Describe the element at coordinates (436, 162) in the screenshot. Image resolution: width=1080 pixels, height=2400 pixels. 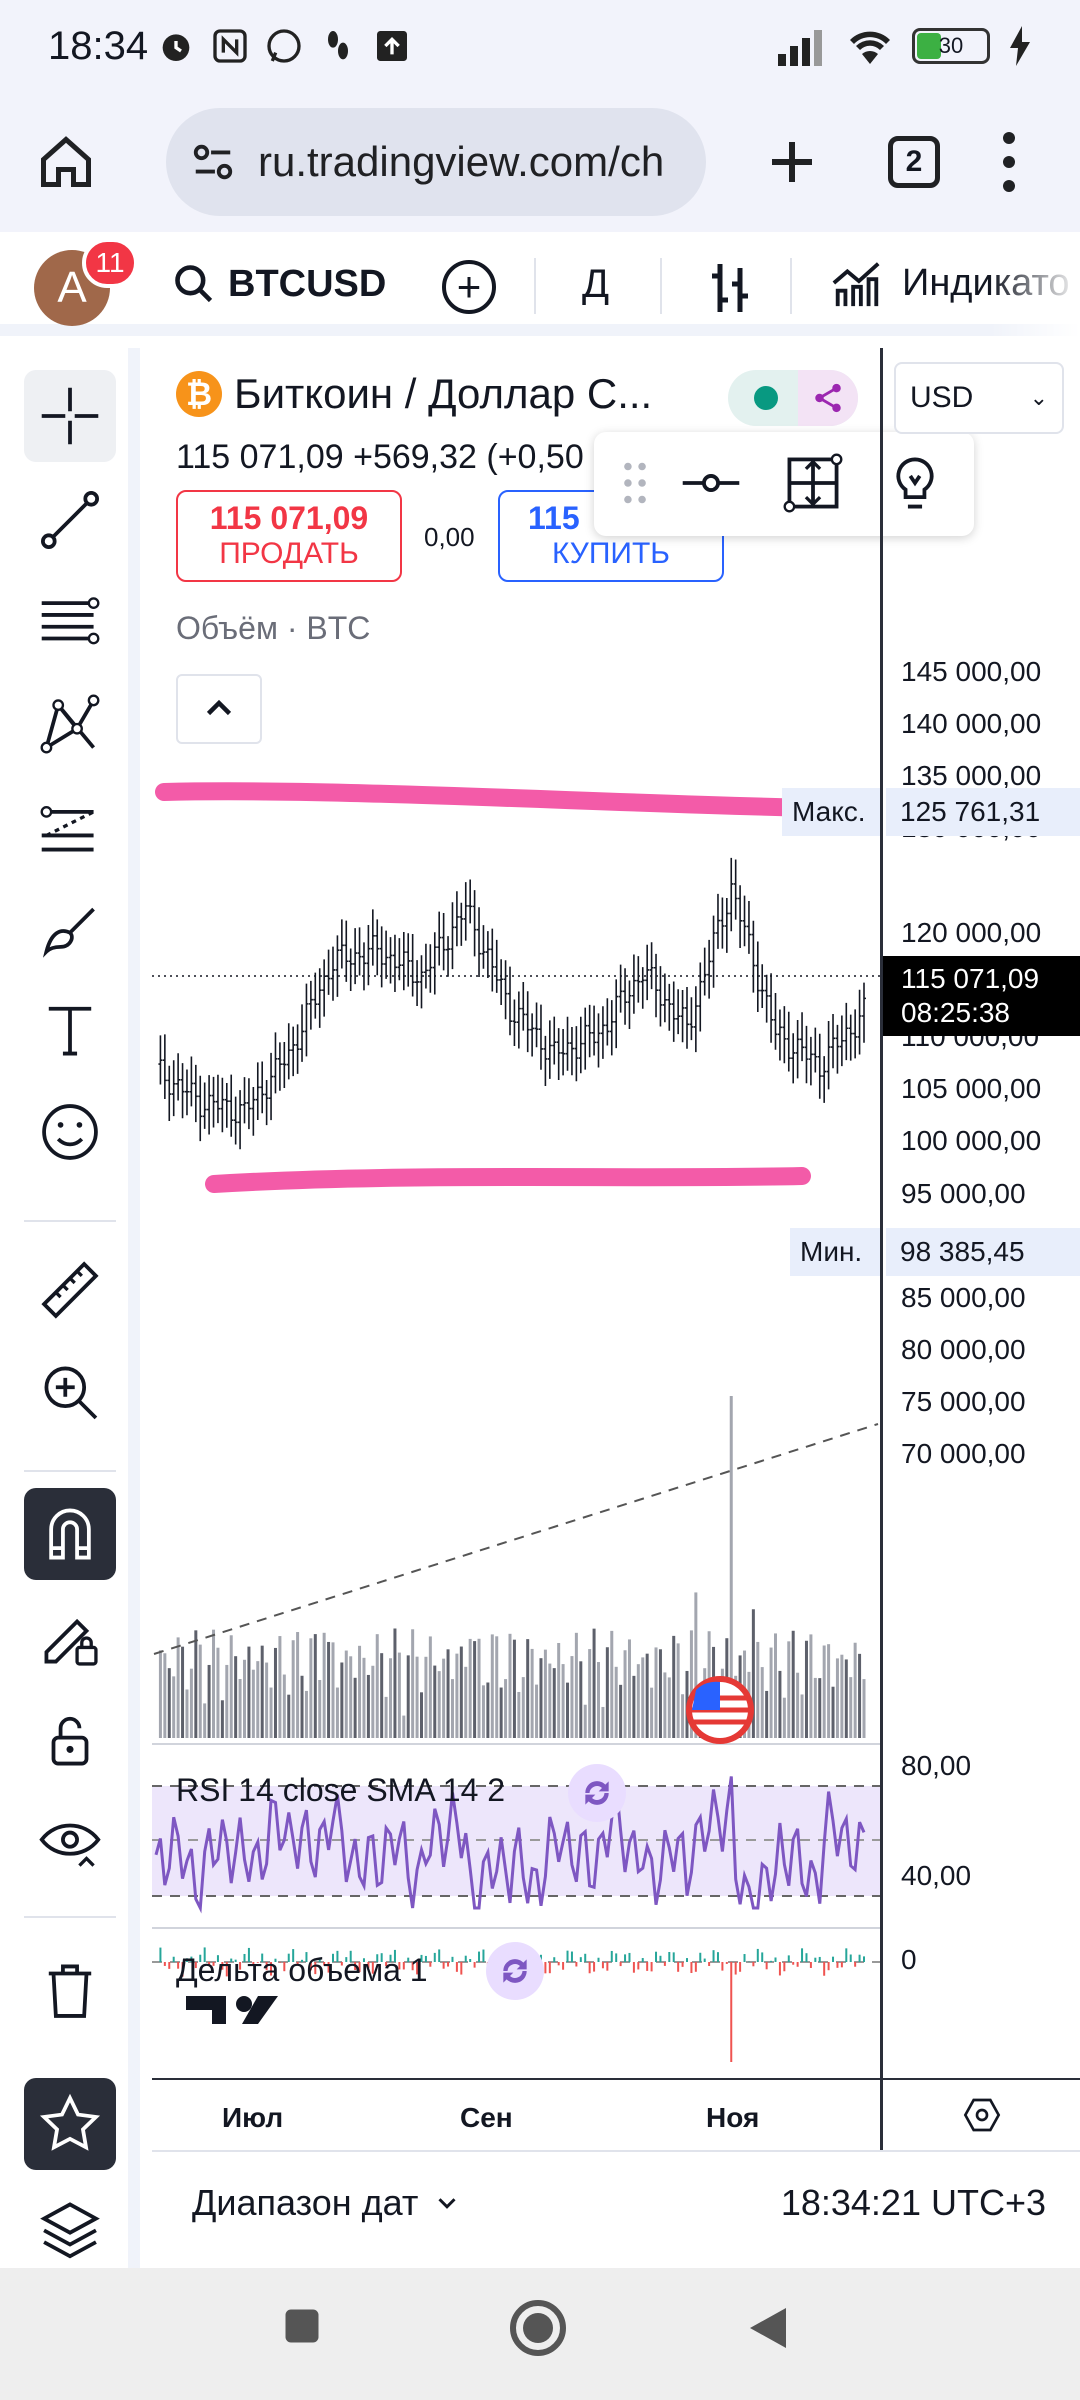
I see `url-bar: ru.tradingview.com/ch` at that location.